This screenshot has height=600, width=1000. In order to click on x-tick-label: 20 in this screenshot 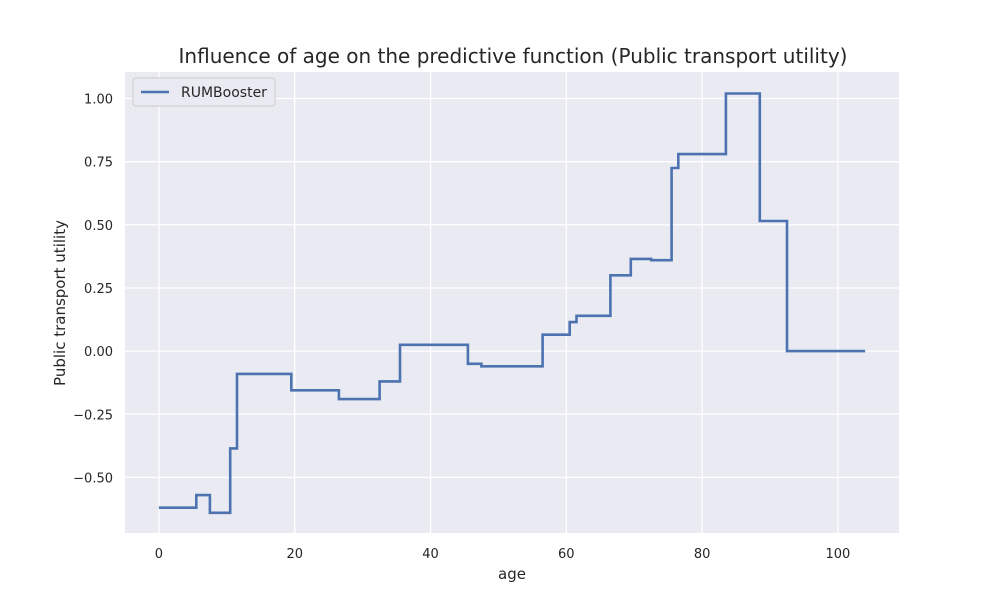, I will do `click(294, 554)`.